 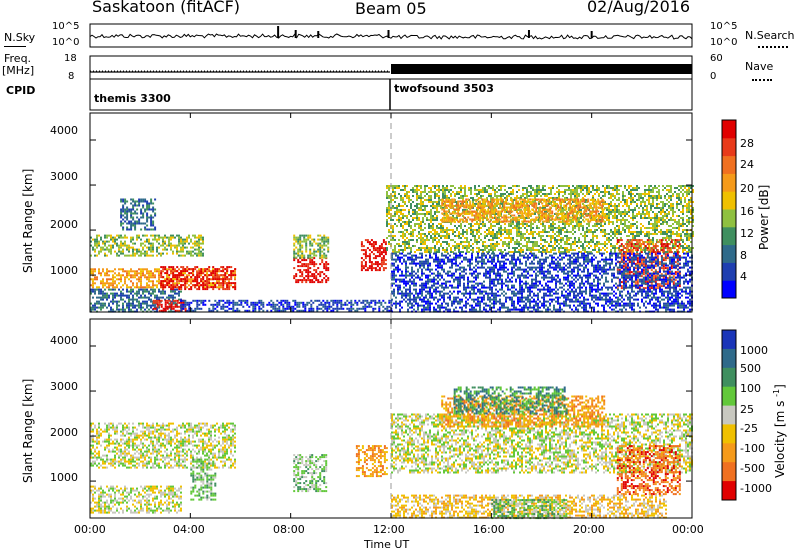 I want to click on nsky-trace, so click(x=391, y=33).